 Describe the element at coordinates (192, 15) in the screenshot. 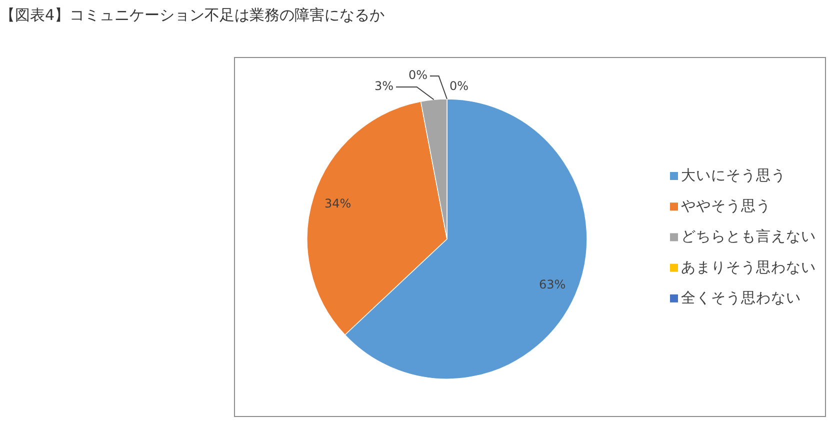

I see `chart-title: 【図表4】コミュニケーション不足は業務の障害になるか` at that location.